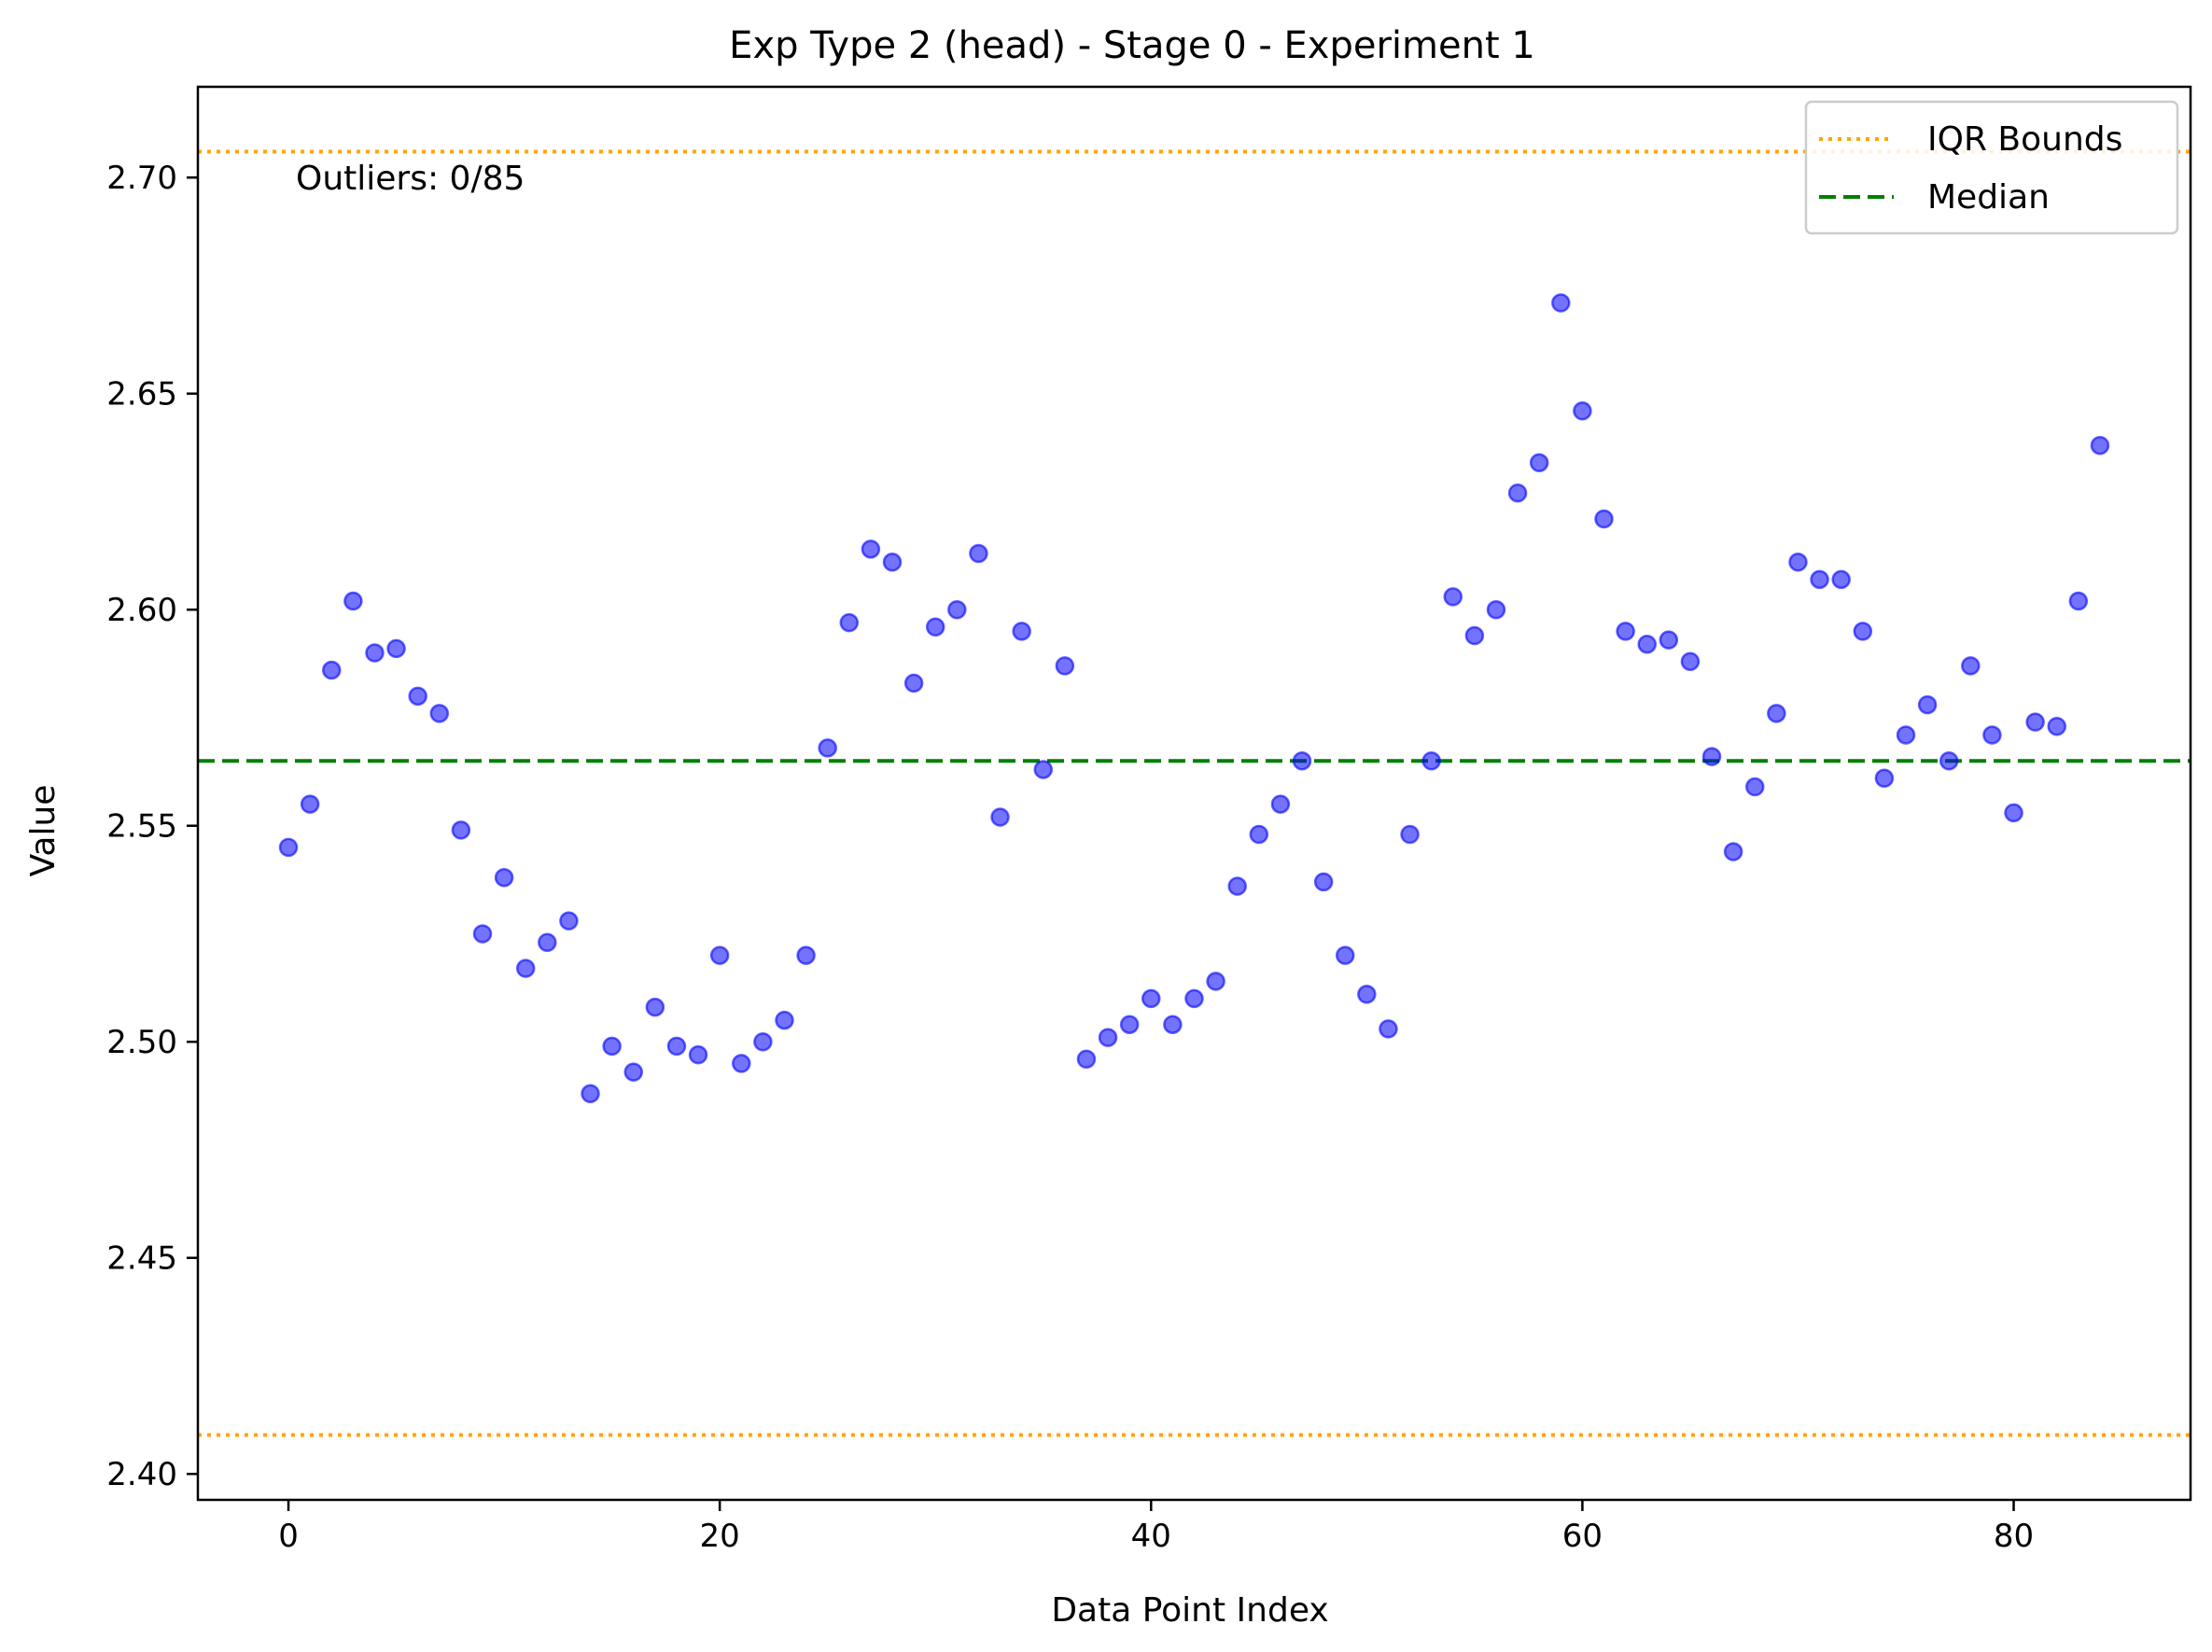 The image size is (2212, 1652). Describe the element at coordinates (1582, 1536) in the screenshot. I see `x-tick-label: 60` at that location.